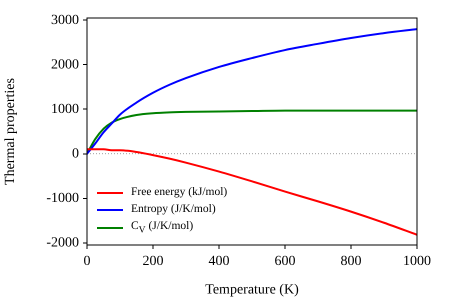 This screenshot has width=450, height=300. Describe the element at coordinates (417, 262) in the screenshot. I see `x-tick-label: 1000` at that location.